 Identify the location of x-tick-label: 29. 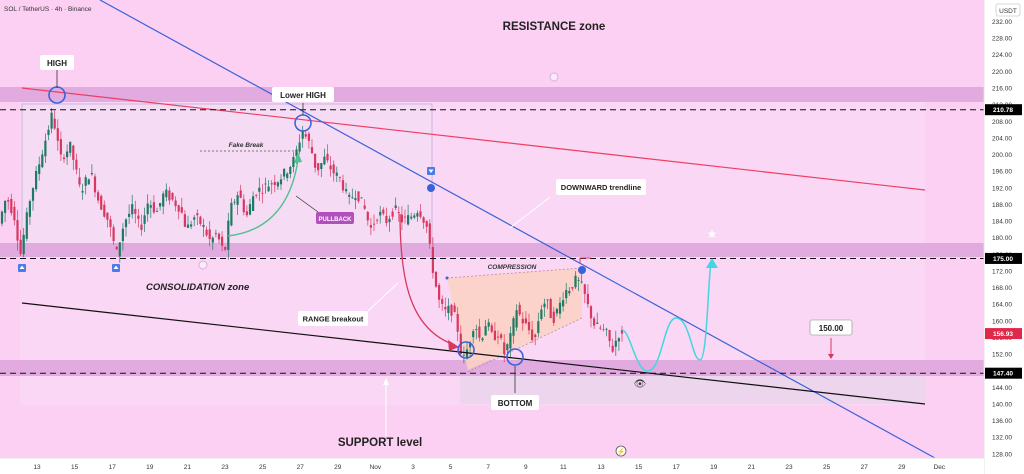
(338, 467).